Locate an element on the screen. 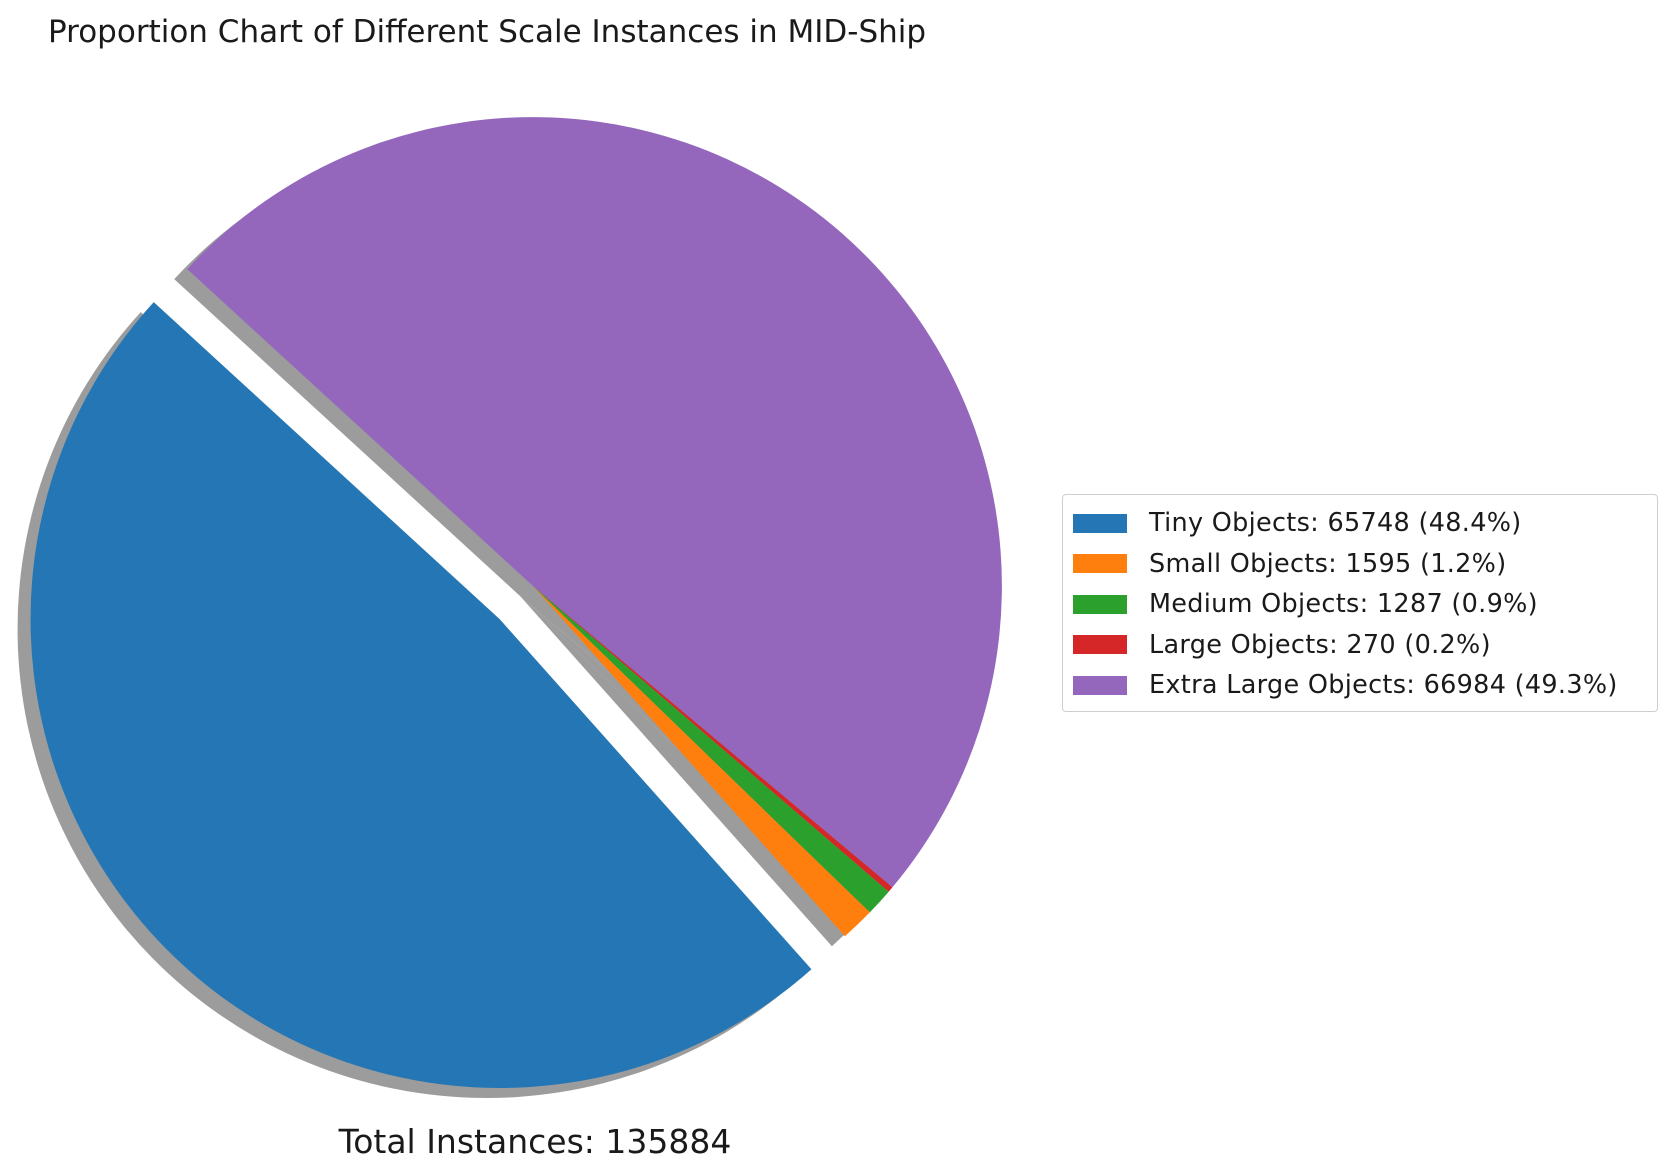  legend-swatch-extra-large-objects is located at coordinates (1100, 685).